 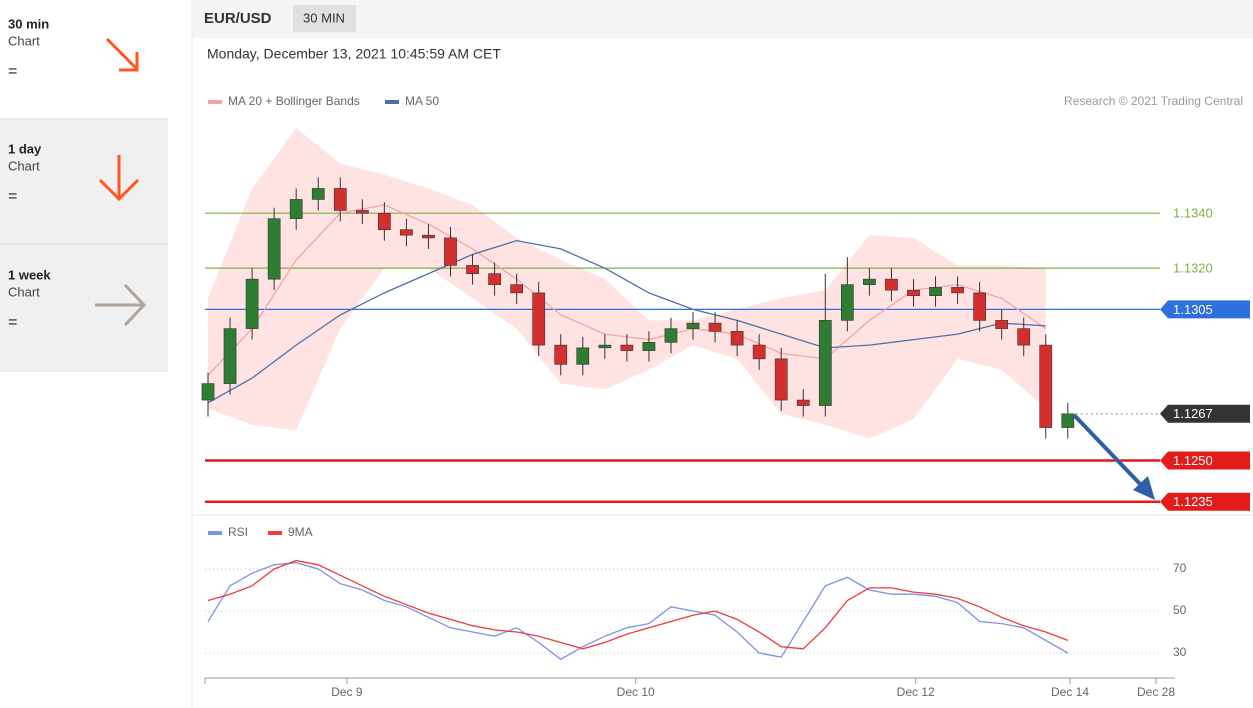 I want to click on symbol: EUR/USD, so click(x=238, y=18).